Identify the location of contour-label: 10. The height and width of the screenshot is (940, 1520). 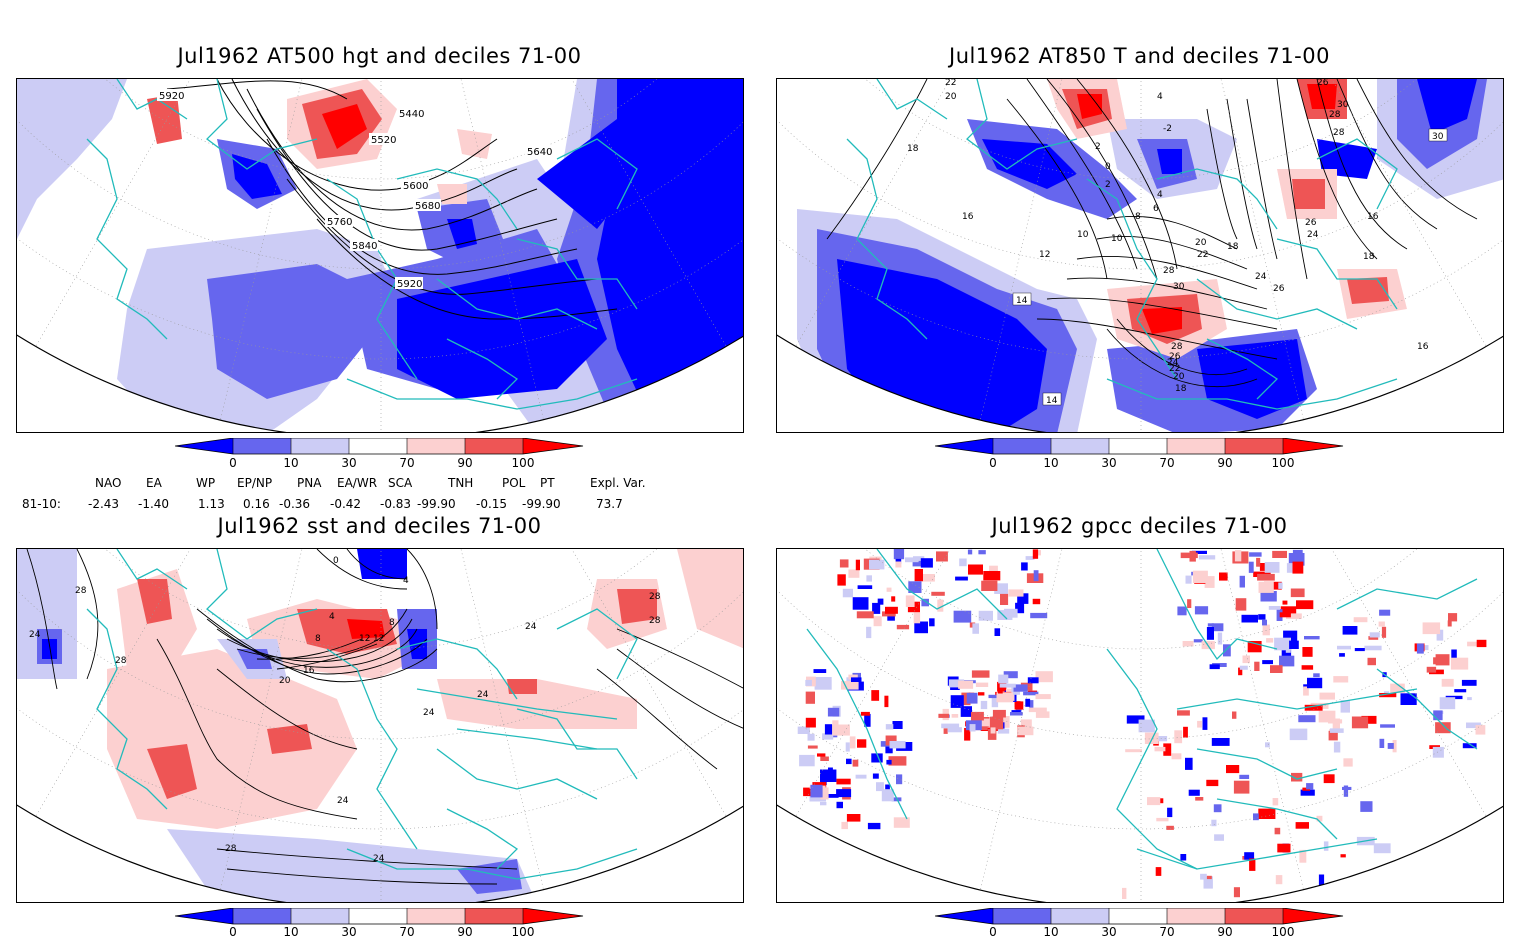
(1117, 239).